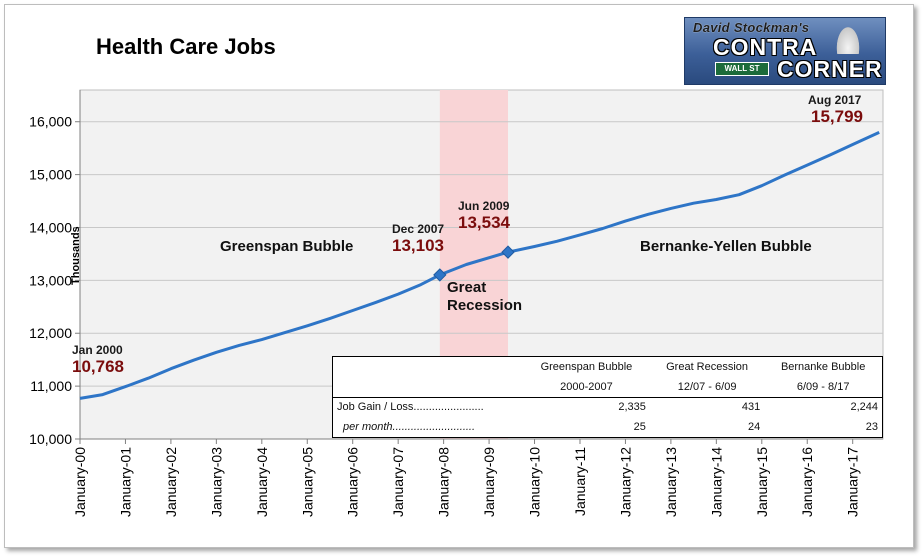 The width and height of the screenshot is (922, 556). Describe the element at coordinates (50, 175) in the screenshot. I see `y-tick-label: 15,000` at that location.